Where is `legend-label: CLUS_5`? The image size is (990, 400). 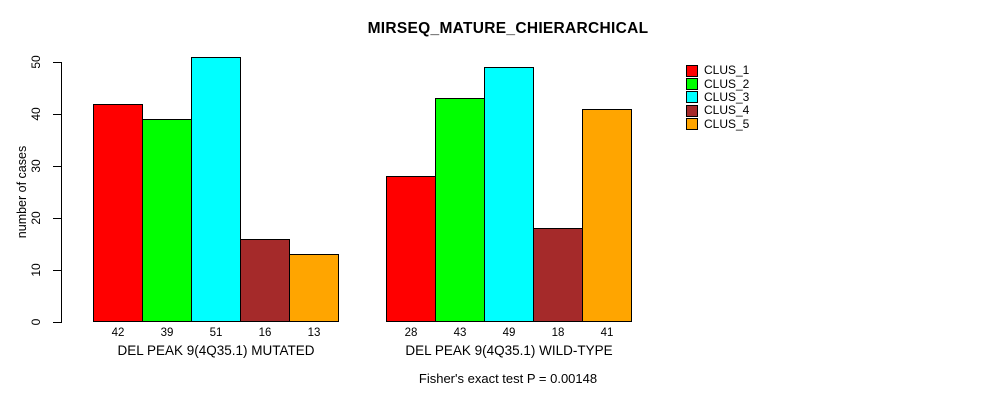
legend-label: CLUS_5 is located at coordinates (727, 123).